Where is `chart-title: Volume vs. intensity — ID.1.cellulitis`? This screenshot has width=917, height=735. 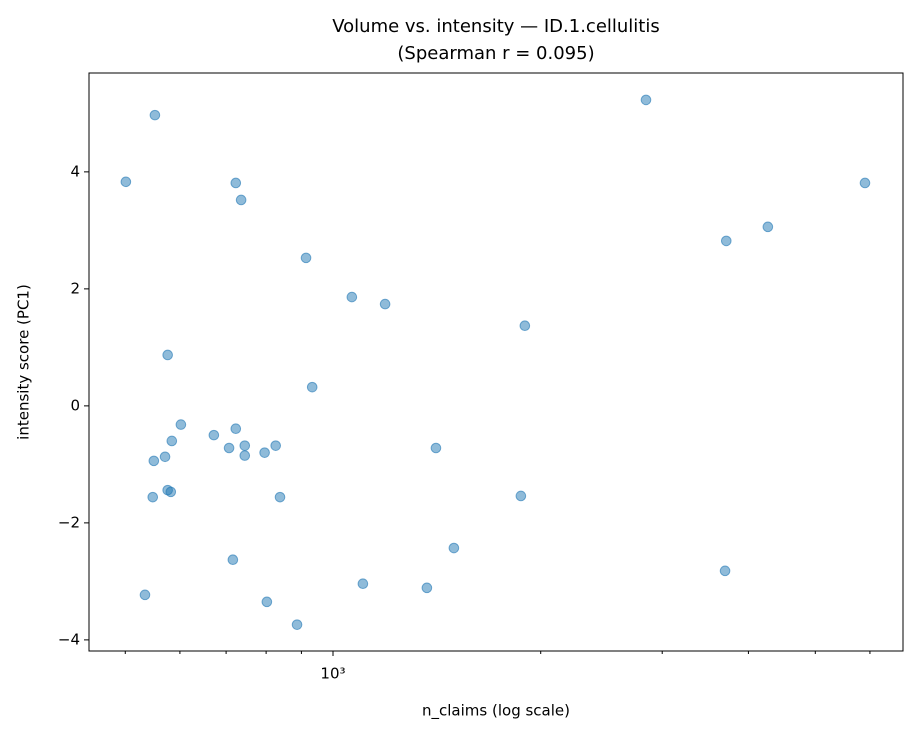
chart-title: Volume vs. intensity — ID.1.cellulitis is located at coordinates (496, 26).